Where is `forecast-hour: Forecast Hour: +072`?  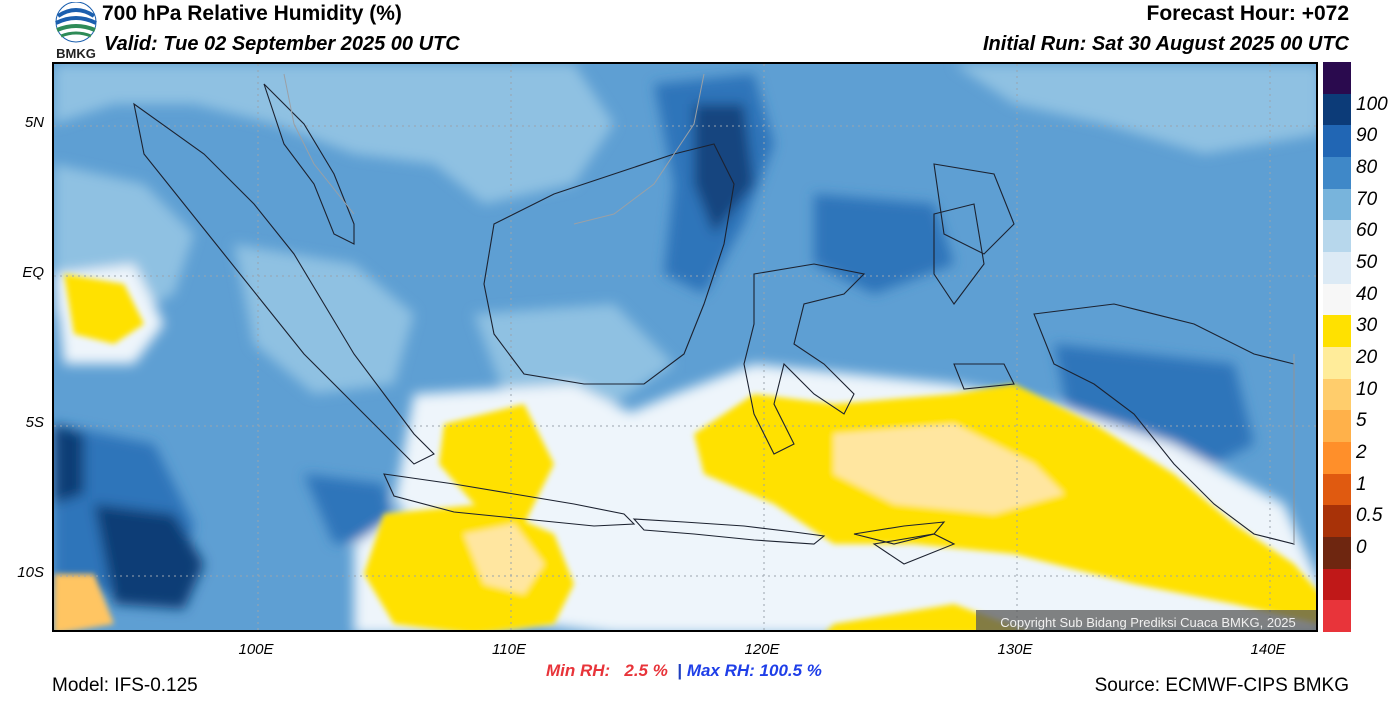 forecast-hour: Forecast Hour: +072 is located at coordinates (1248, 13).